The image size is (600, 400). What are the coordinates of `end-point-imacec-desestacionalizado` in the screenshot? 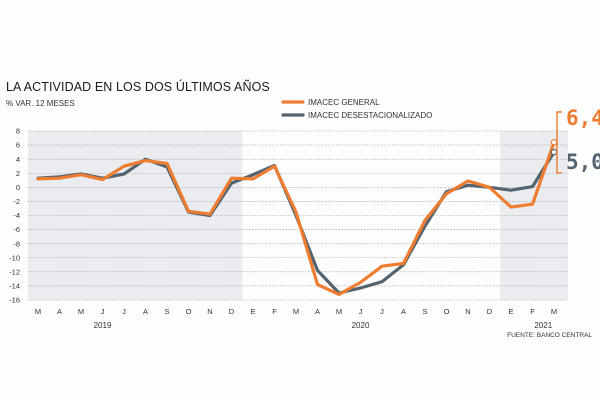 It's located at (554, 152).